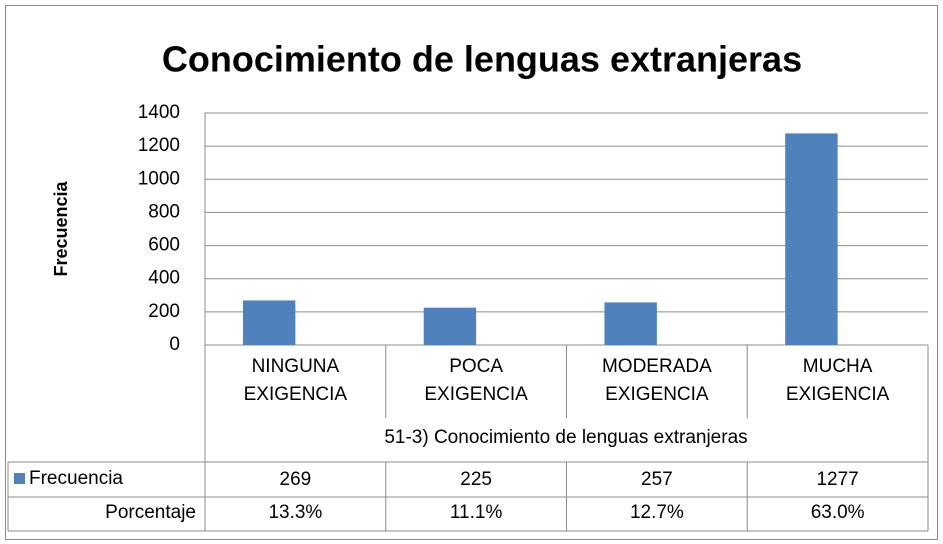  Describe the element at coordinates (150, 512) in the screenshot. I see `table-row-label: Porcentaje` at that location.